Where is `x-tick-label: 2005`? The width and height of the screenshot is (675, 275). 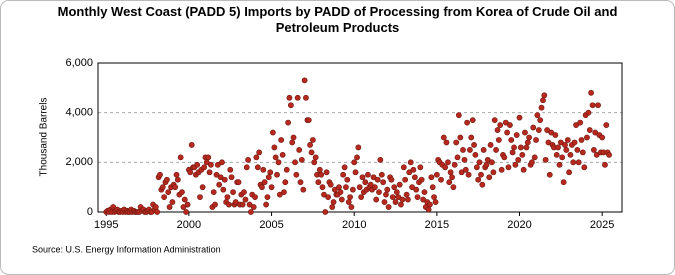 x-tick-label: 2005 is located at coordinates (271, 225).